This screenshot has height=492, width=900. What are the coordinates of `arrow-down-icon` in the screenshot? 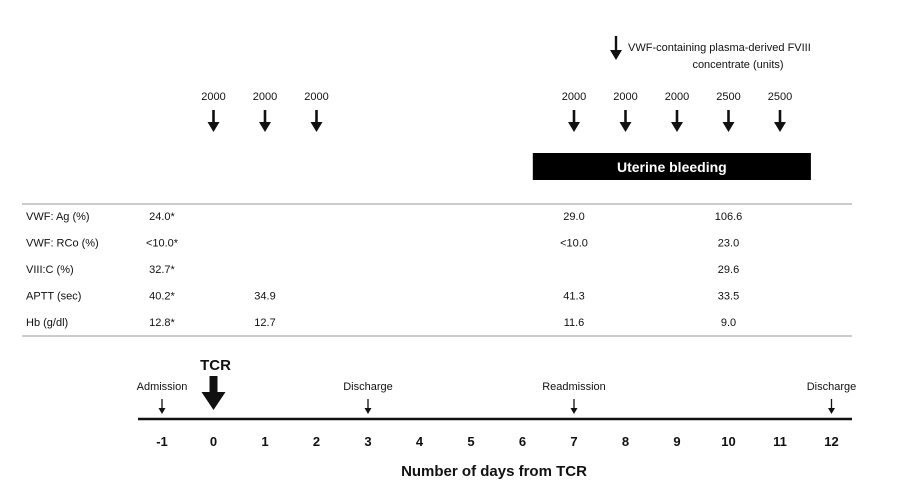 It's located at (616, 48).